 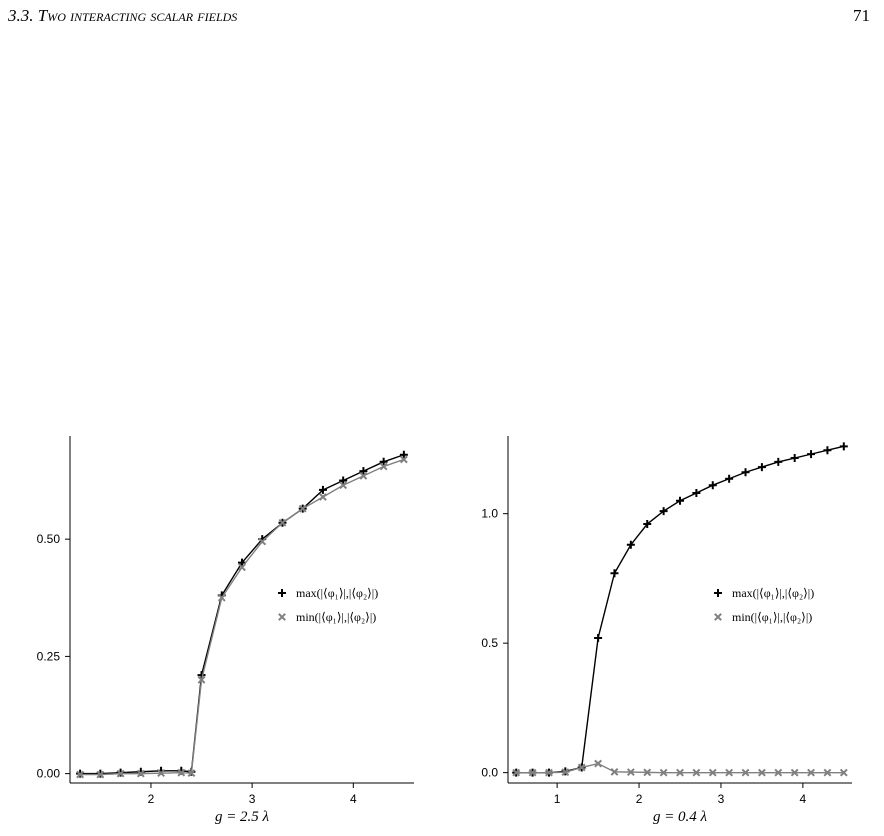 I want to click on x-tick-label: 1, so click(x=557, y=799).